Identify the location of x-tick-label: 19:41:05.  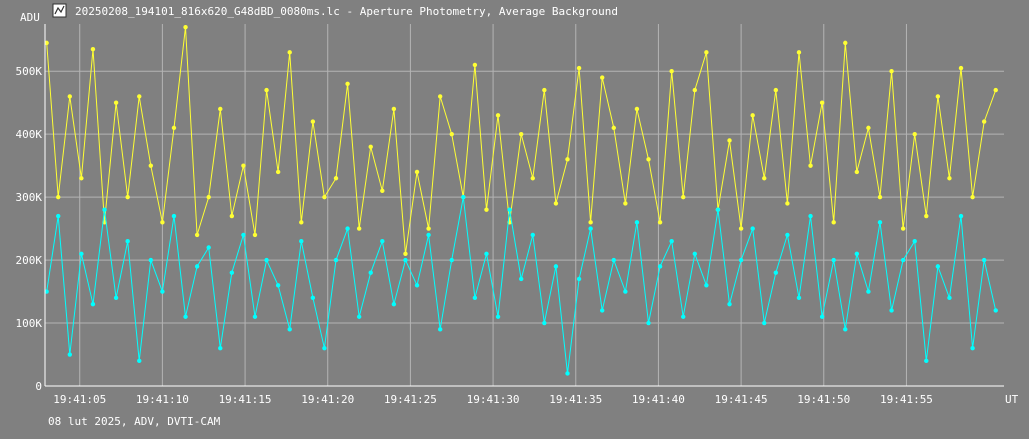
(79, 399).